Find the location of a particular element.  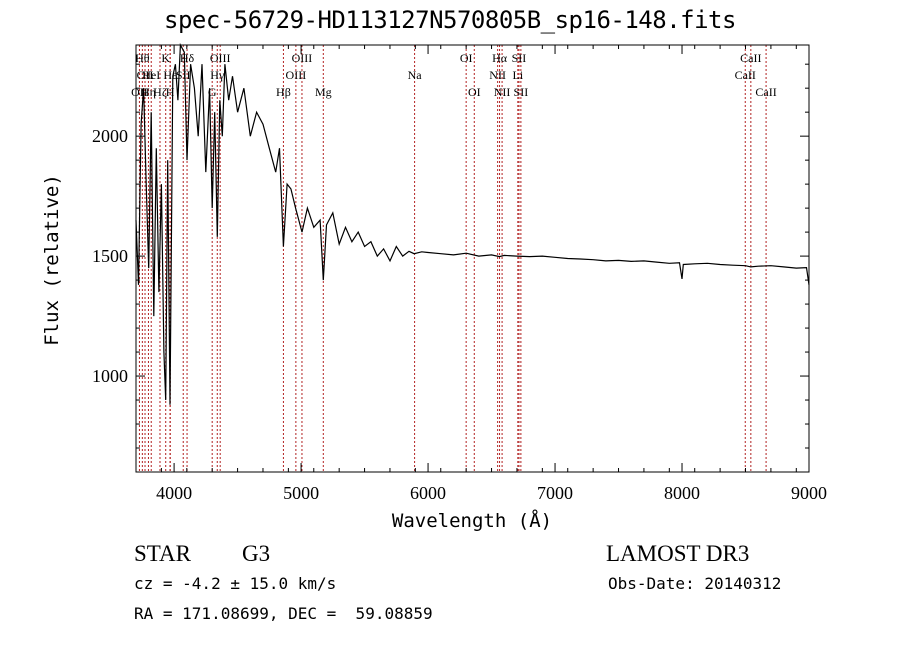

line-label-7: H is located at coordinates (170, 92).